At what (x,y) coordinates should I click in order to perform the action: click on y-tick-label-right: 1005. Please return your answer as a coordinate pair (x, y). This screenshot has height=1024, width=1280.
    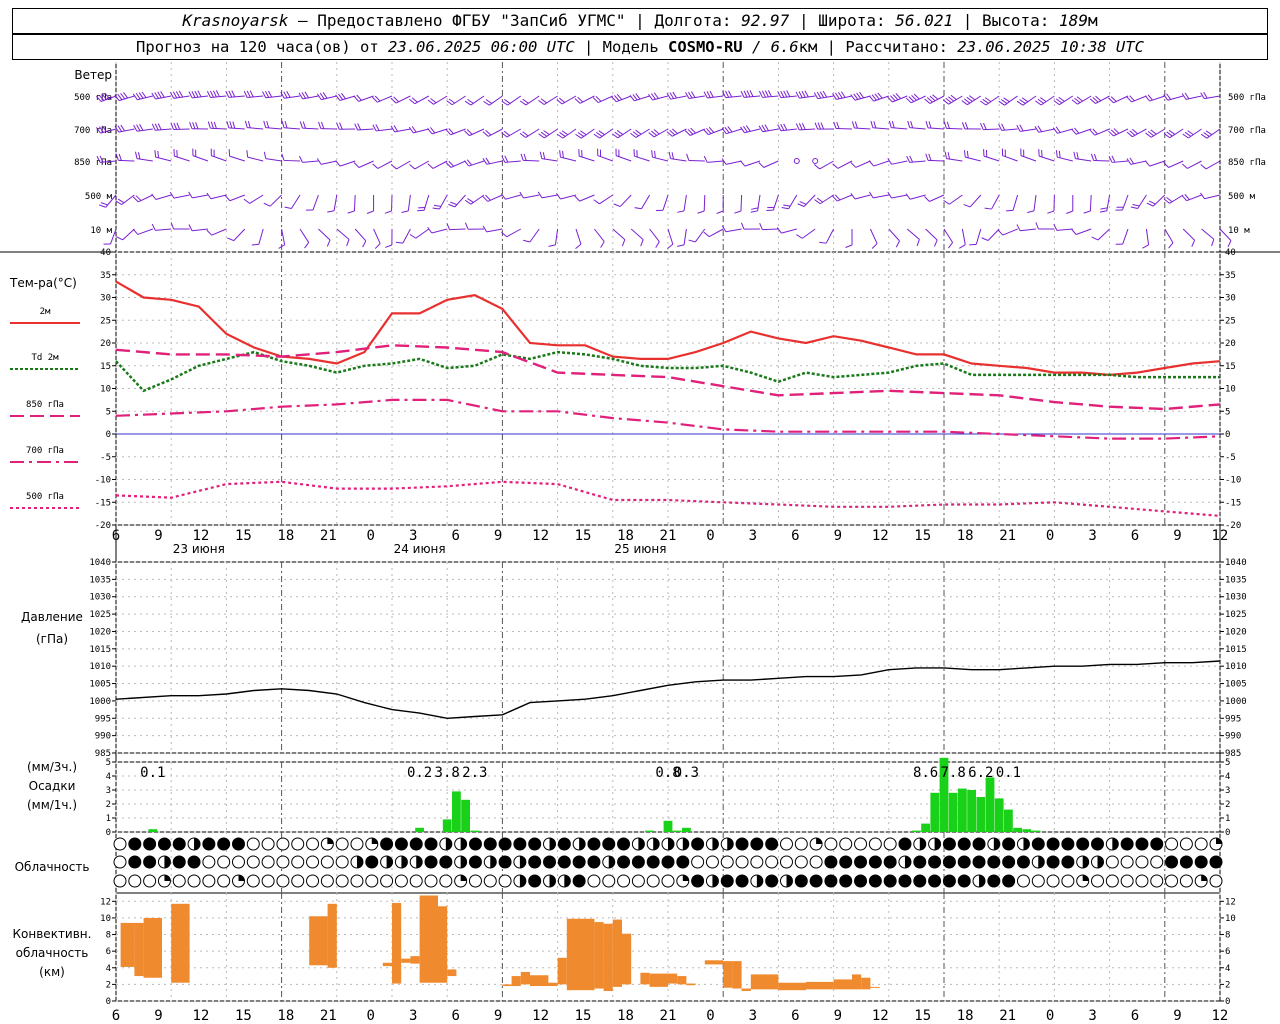
    Looking at the image, I should click on (1236, 685).